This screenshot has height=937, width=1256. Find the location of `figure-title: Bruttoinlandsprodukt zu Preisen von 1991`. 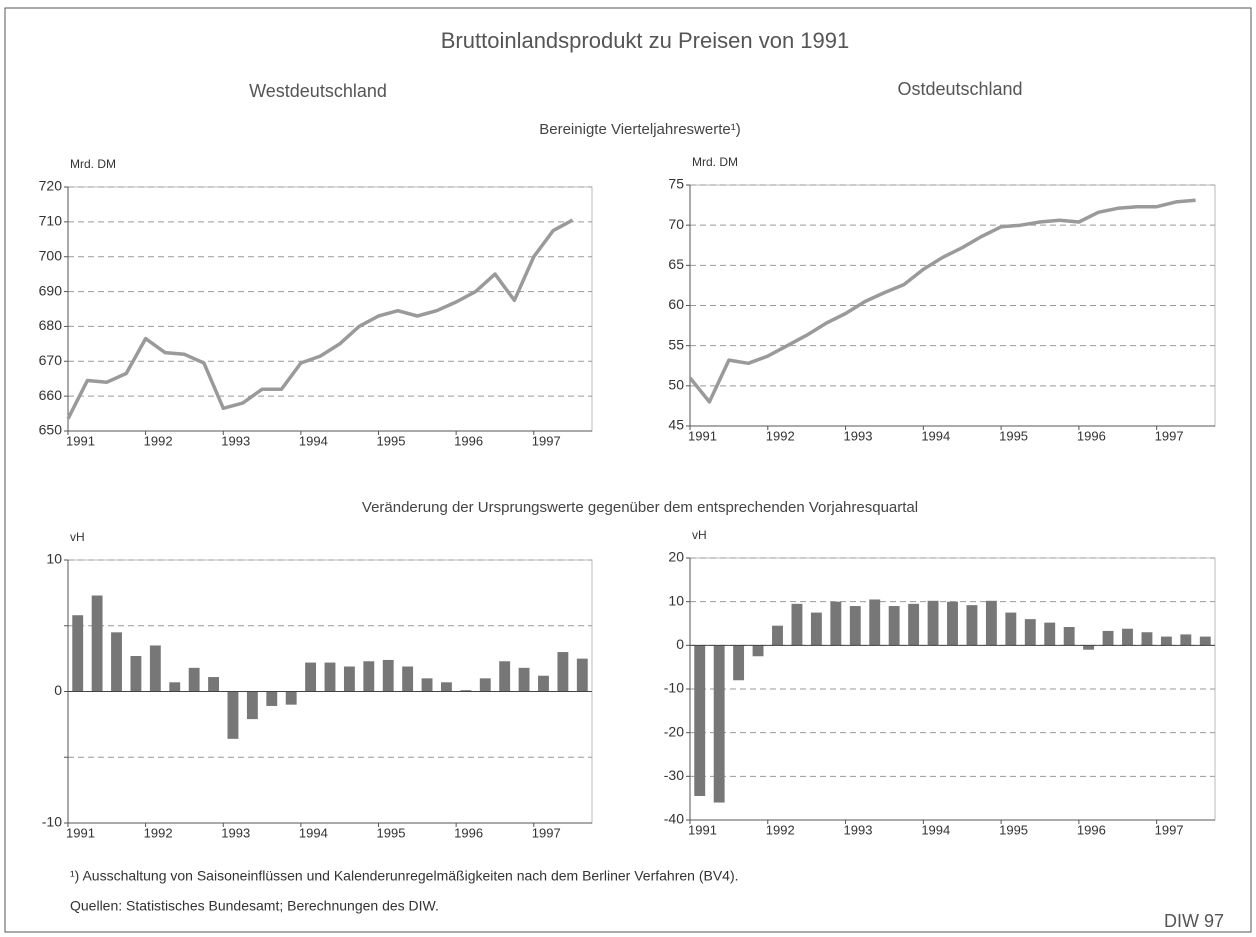

figure-title: Bruttoinlandsprodukt zu Preisen von 1991 is located at coordinates (645, 40).